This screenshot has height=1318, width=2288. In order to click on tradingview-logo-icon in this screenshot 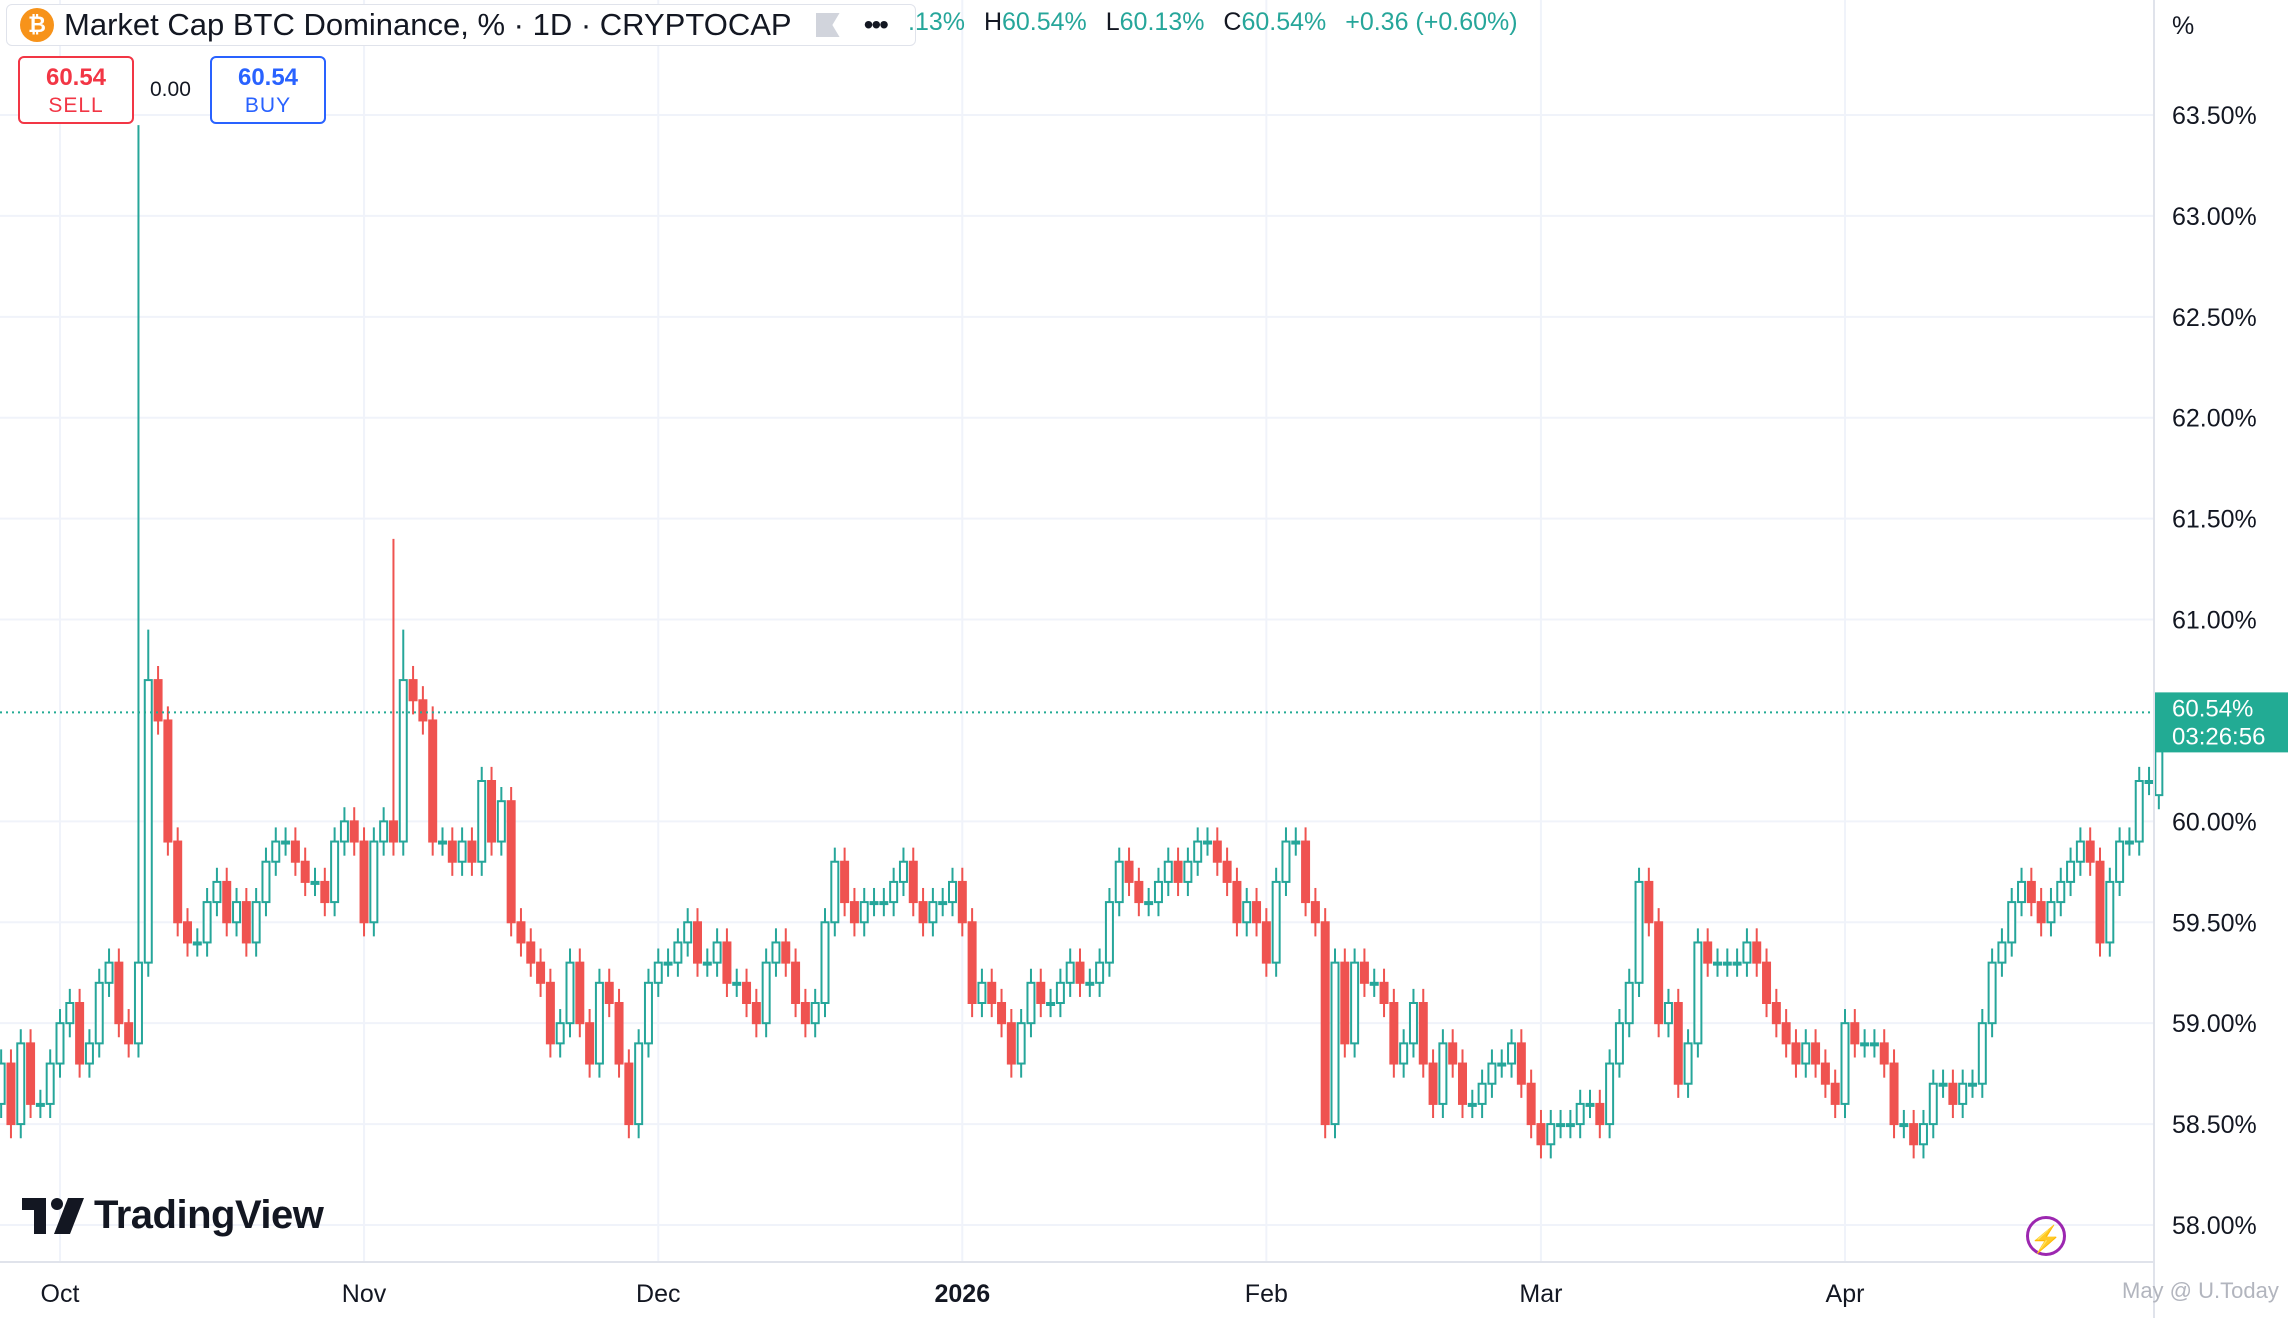, I will do `click(53, 1215)`.